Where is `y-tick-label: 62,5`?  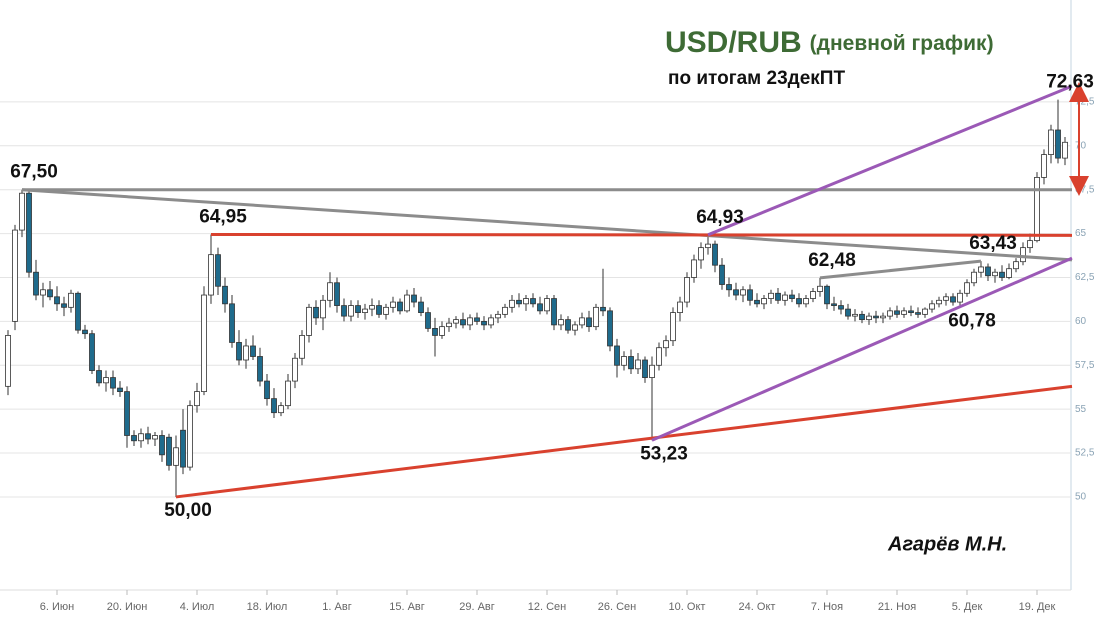
y-tick-label: 62,5 is located at coordinates (1085, 277).